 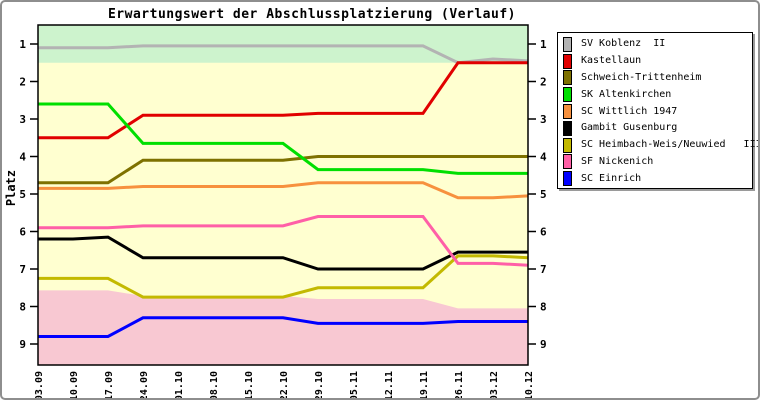 I want to click on x-tick-label: 24.09, so click(x=144, y=384).